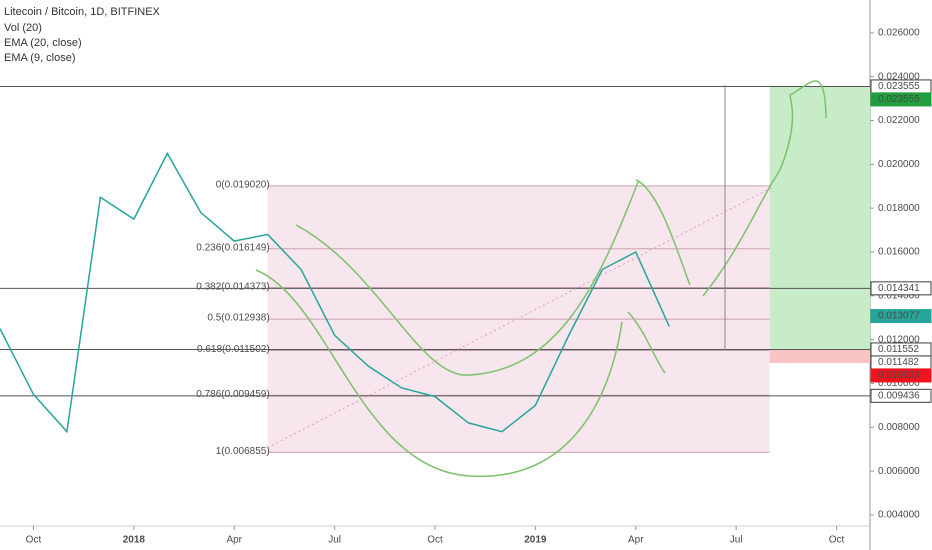  What do you see at coordinates (134, 540) in the screenshot?
I see `x-tick-label: 2018` at bounding box center [134, 540].